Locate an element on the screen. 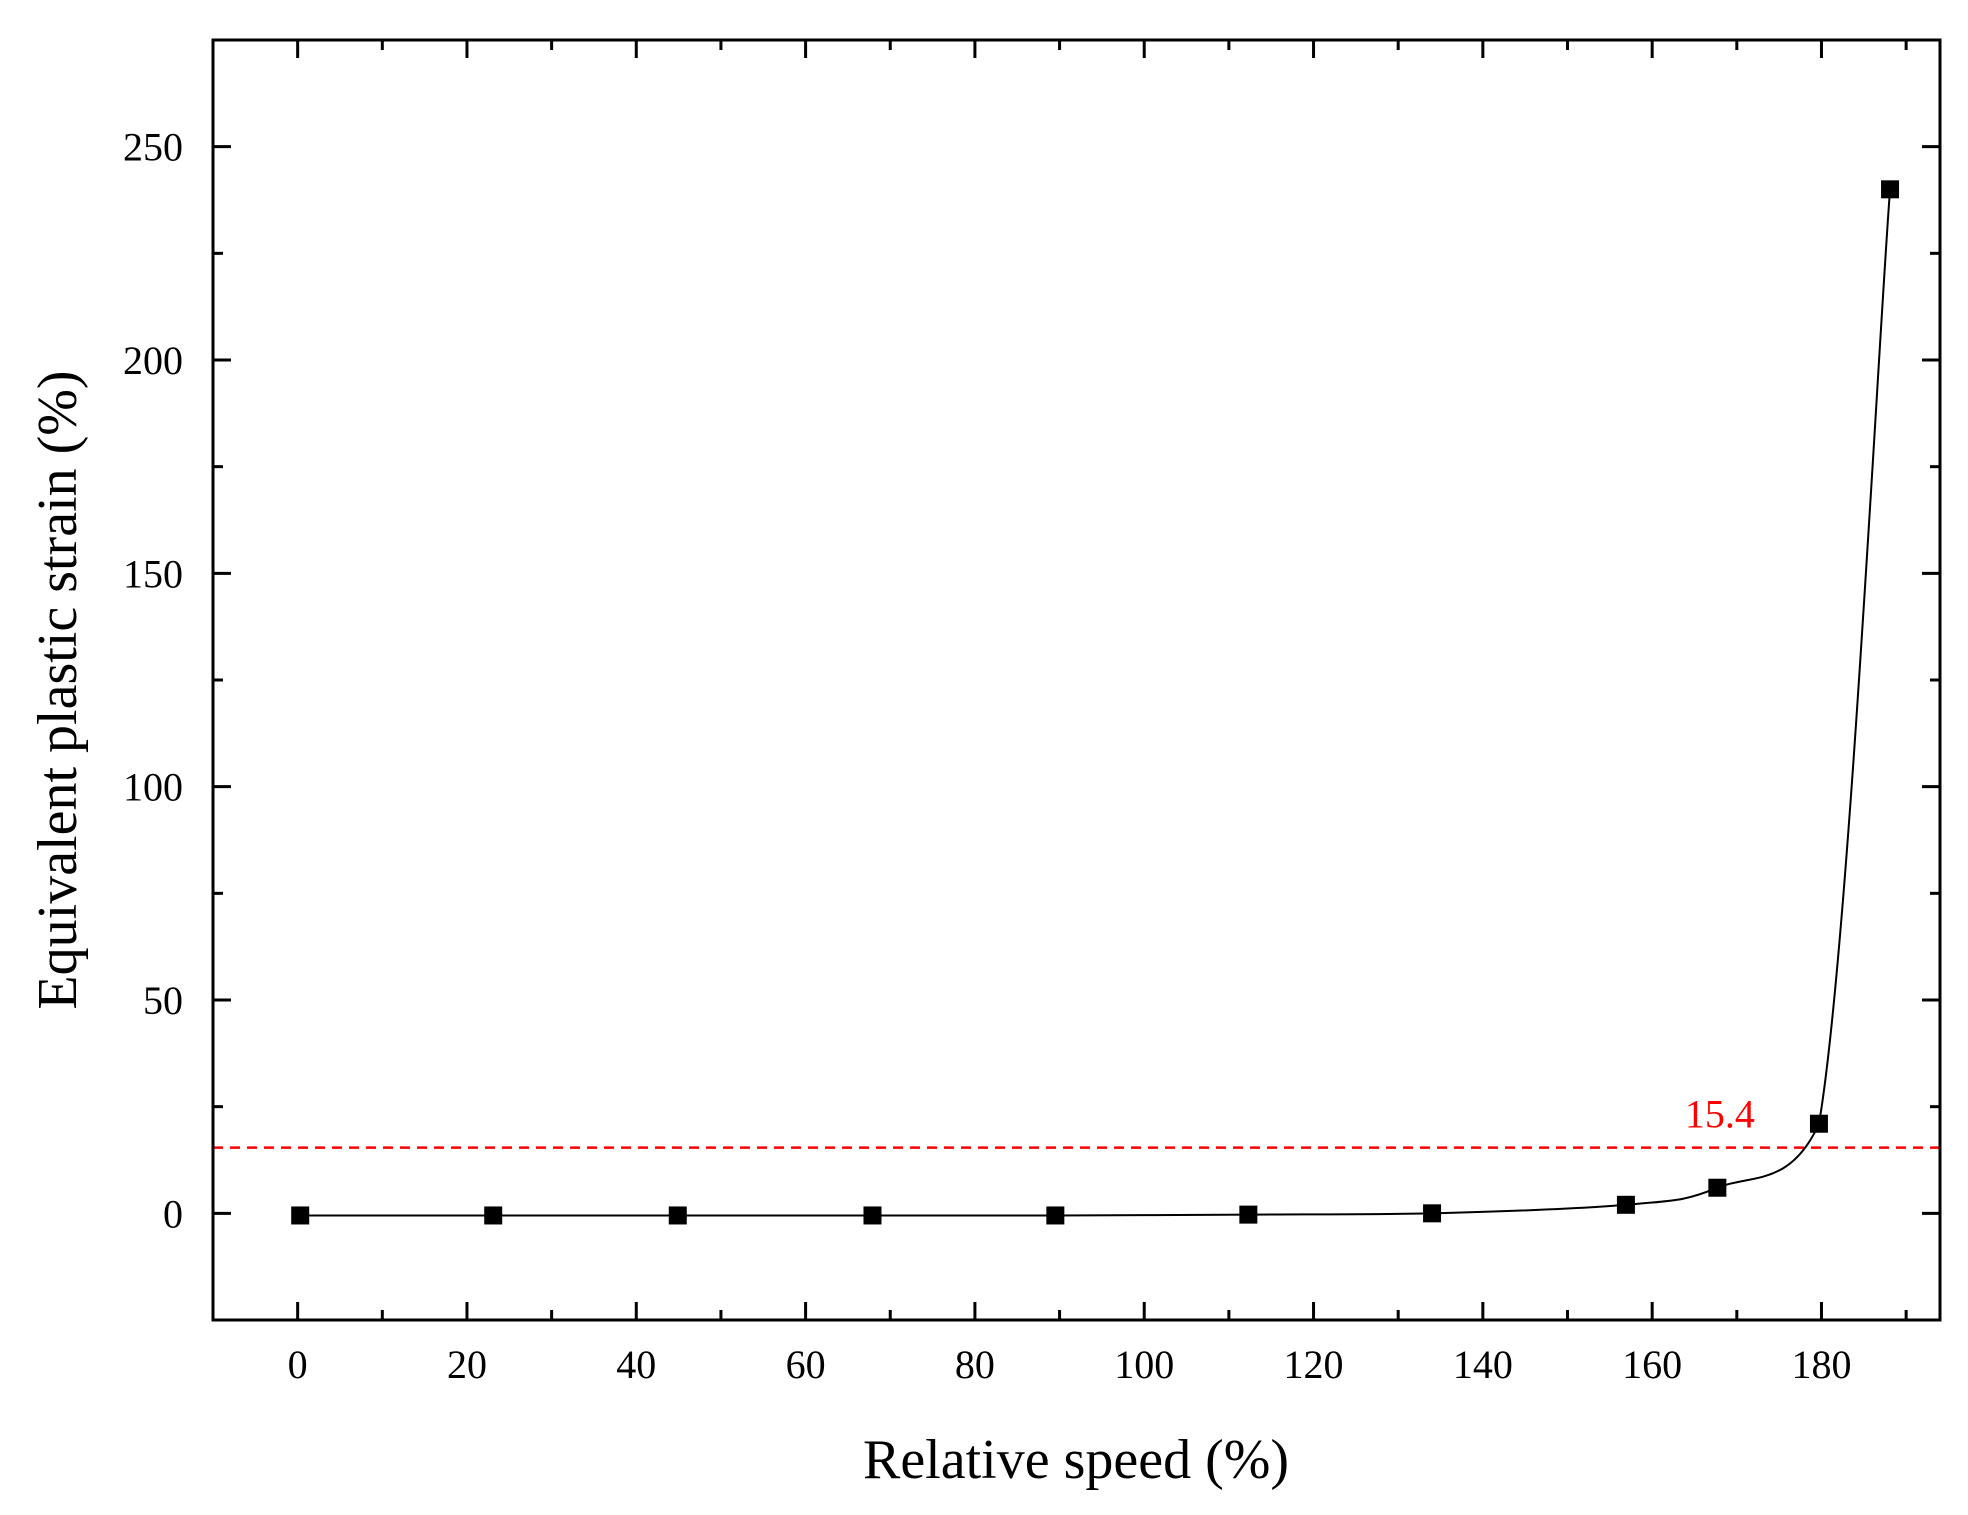  y-axis-title: Equivalent plastic strain (%) is located at coordinates (58, 689).